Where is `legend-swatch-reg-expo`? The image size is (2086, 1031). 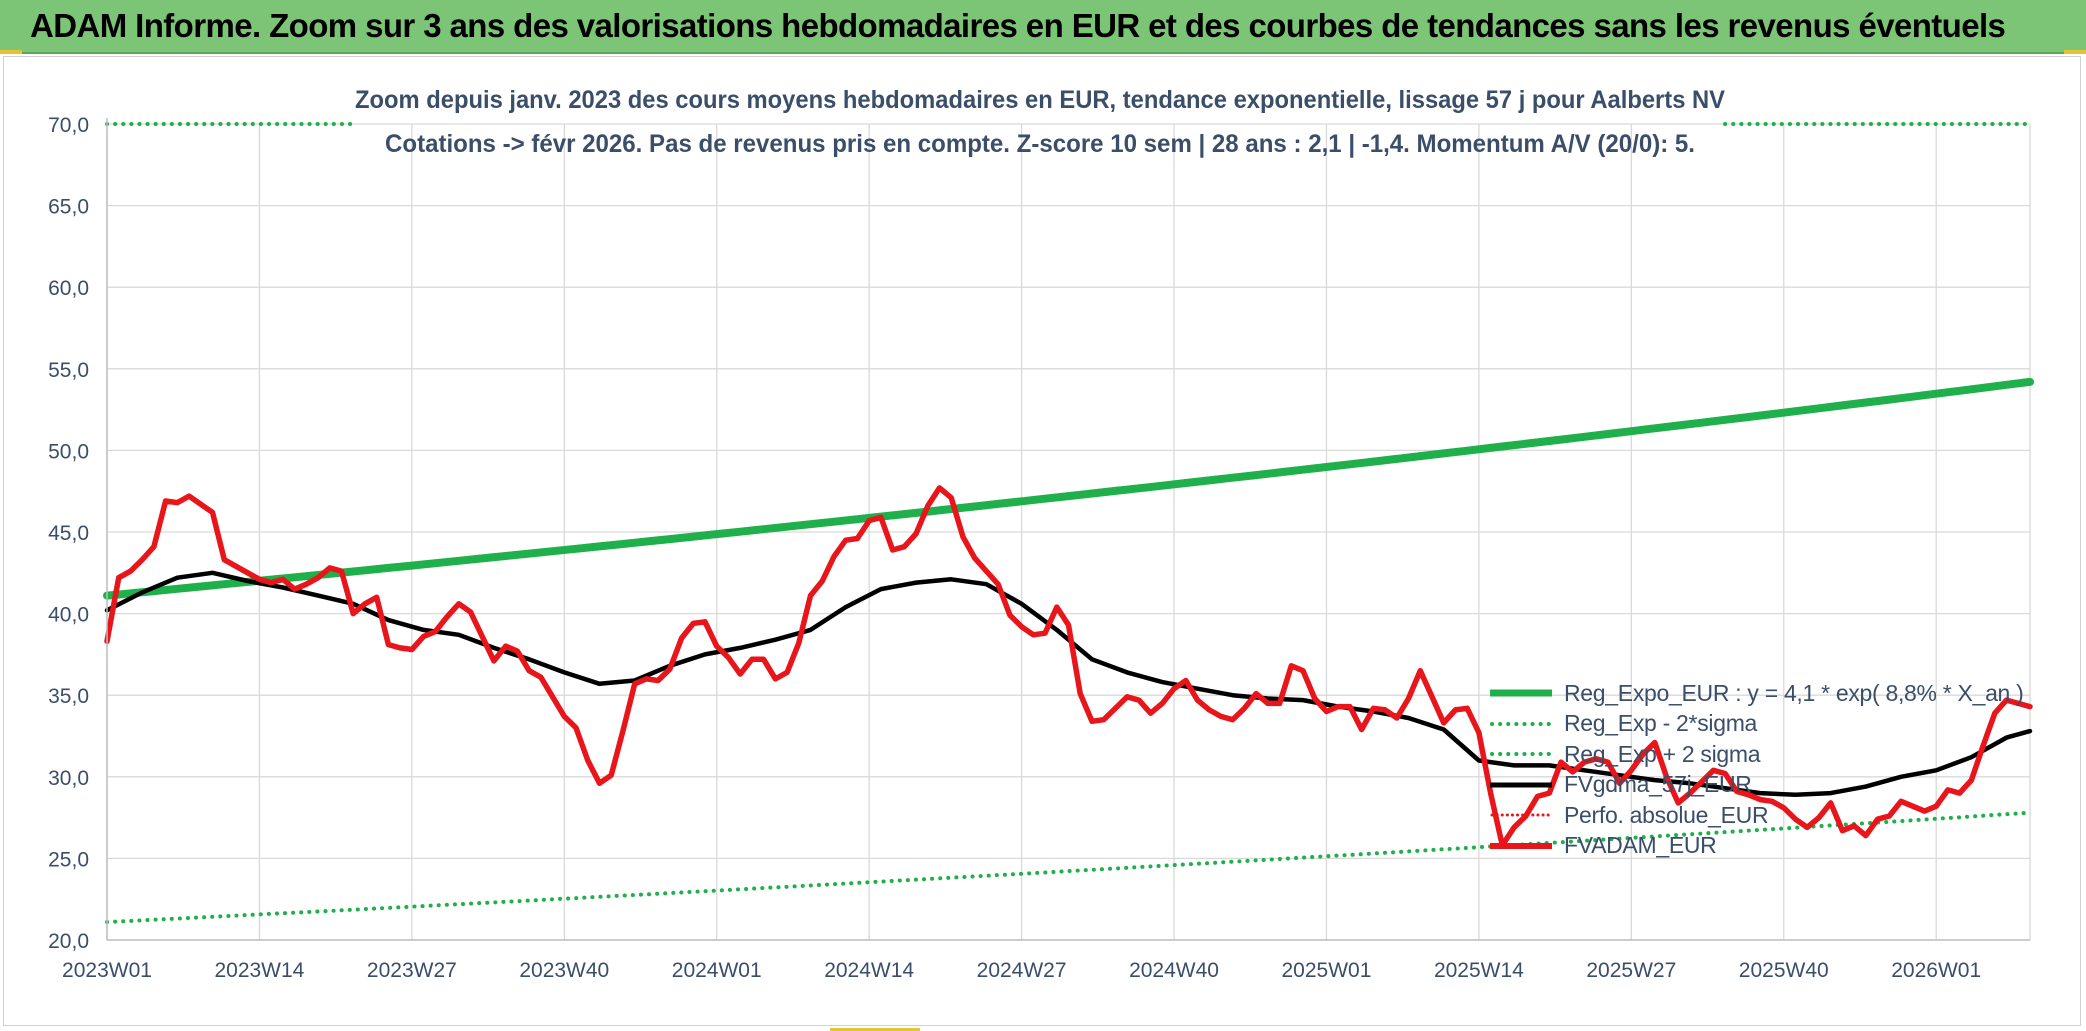
legend-swatch-reg-expo is located at coordinates (1521, 693).